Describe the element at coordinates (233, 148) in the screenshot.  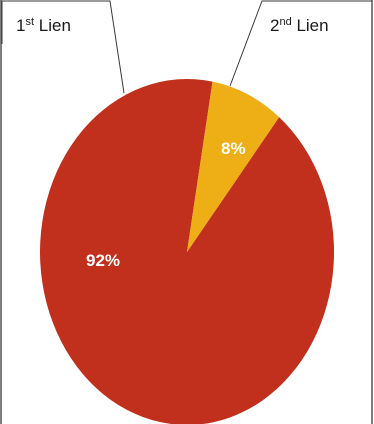
I see `data-label-8-percent: 8%` at that location.